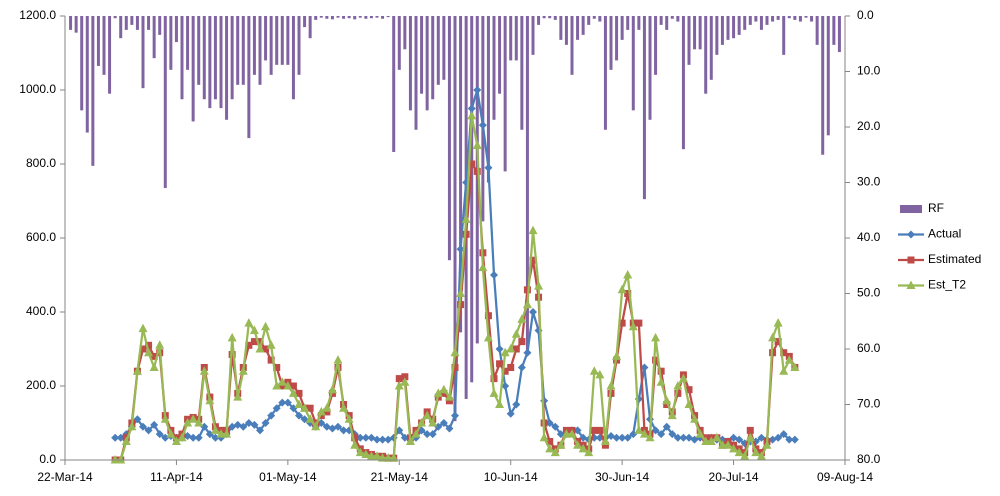  Describe the element at coordinates (41, 311) in the screenshot. I see `y-tick-label: 400.0` at that location.